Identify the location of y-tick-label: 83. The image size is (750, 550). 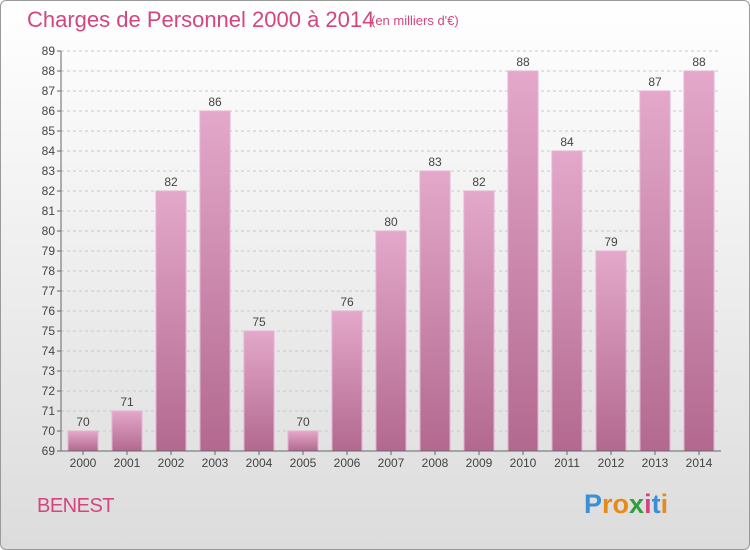
(49, 171).